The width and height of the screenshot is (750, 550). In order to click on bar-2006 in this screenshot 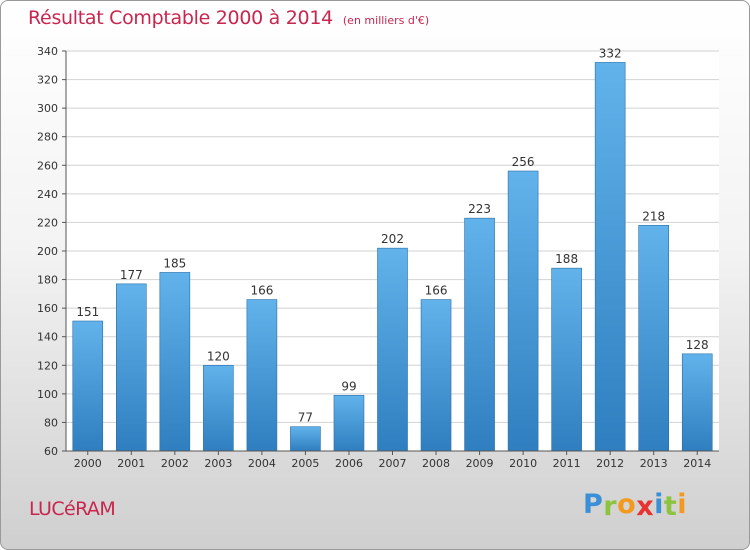, I will do `click(349, 423)`.